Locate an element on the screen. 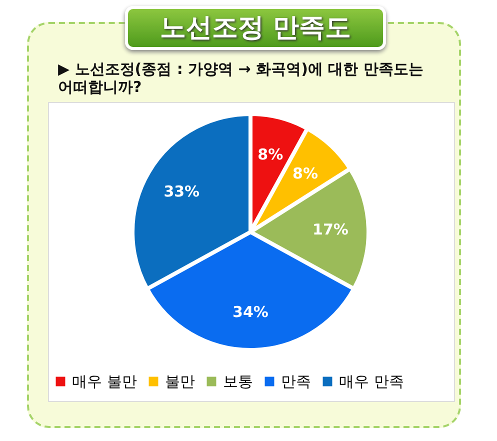 The width and height of the screenshot is (497, 441). data-label: 33% is located at coordinates (182, 191).